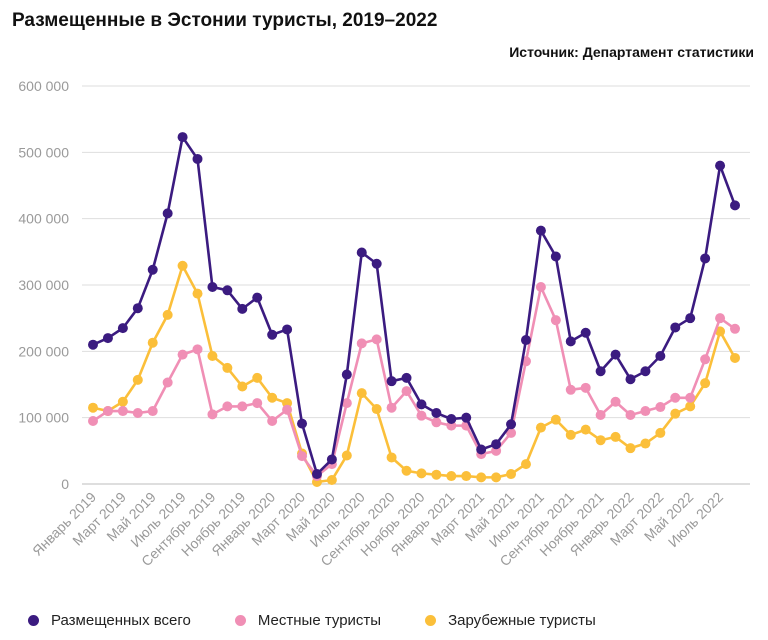 The width and height of the screenshot is (768, 640). What do you see at coordinates (510, 620) in the screenshot?
I see `legend-item-foreign: Зарубежные туристы` at bounding box center [510, 620].